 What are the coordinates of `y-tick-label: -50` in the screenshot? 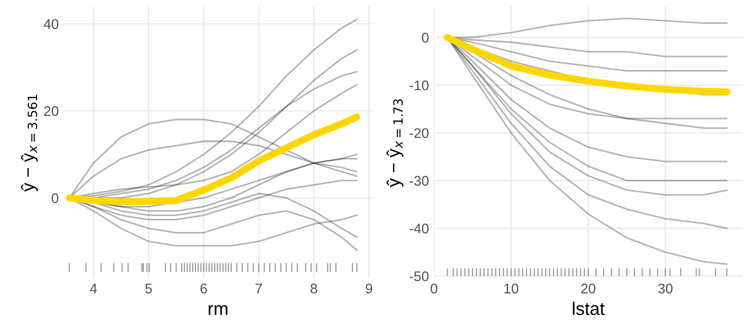 It's located at (419, 276).